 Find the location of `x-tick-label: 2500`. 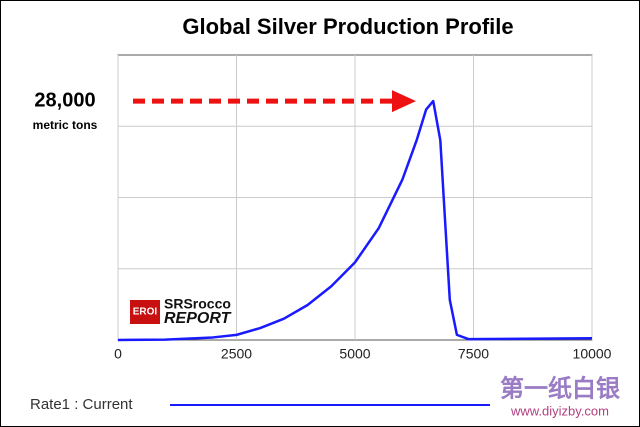

x-tick-label: 2500 is located at coordinates (236, 354).